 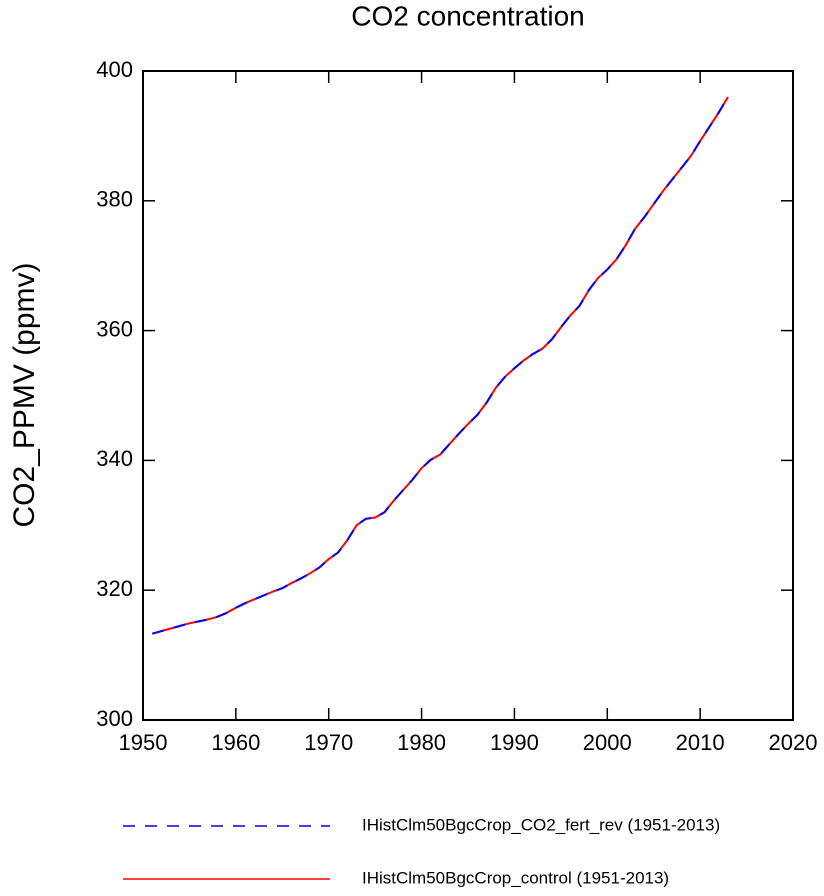 I want to click on legend-label: IHistClm50BgcCrop_control (1951-2013), so click(x=515, y=877).